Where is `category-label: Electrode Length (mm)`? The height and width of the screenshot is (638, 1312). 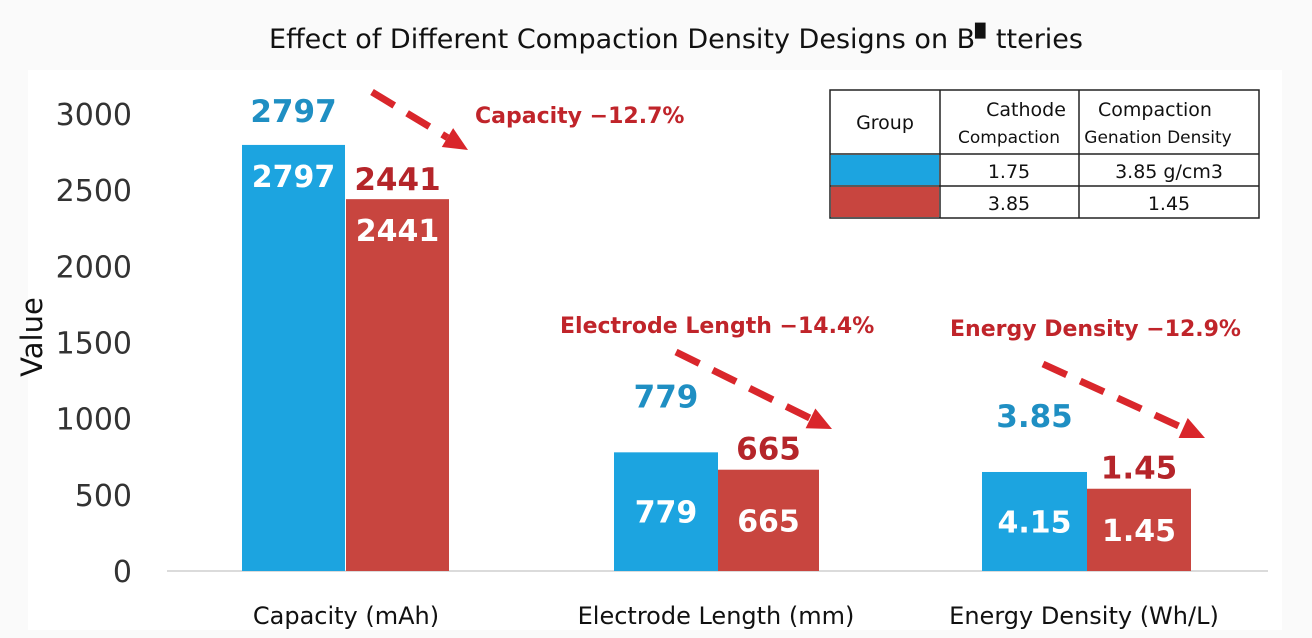
category-label: Electrode Length (mm) is located at coordinates (716, 616).